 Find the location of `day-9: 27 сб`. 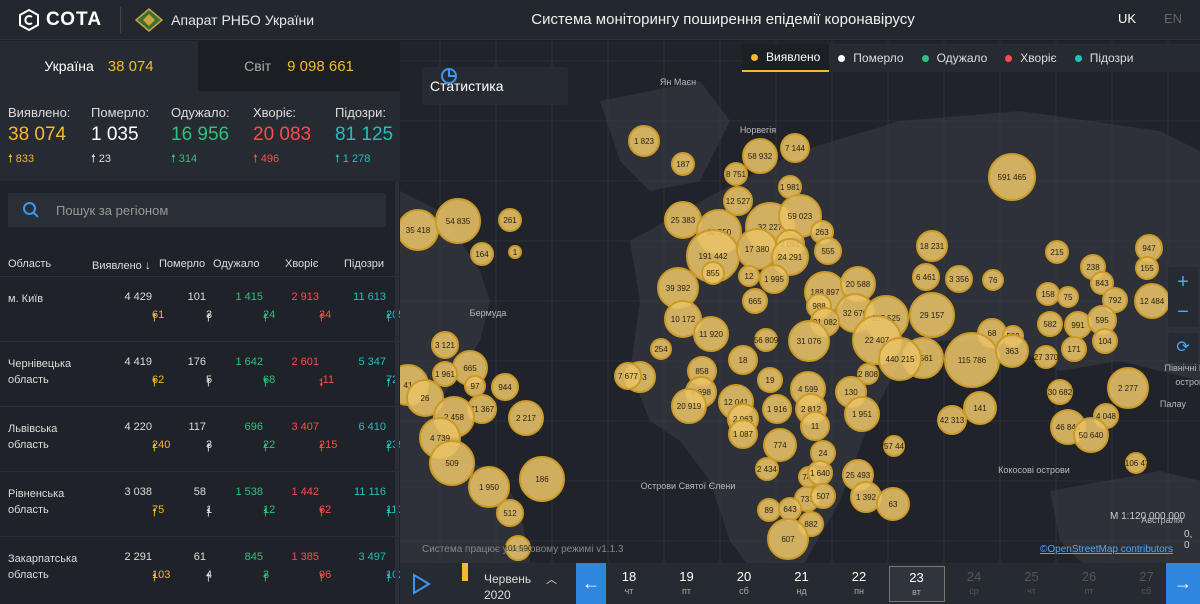

day-9: 27 сб is located at coordinates (1147, 582).